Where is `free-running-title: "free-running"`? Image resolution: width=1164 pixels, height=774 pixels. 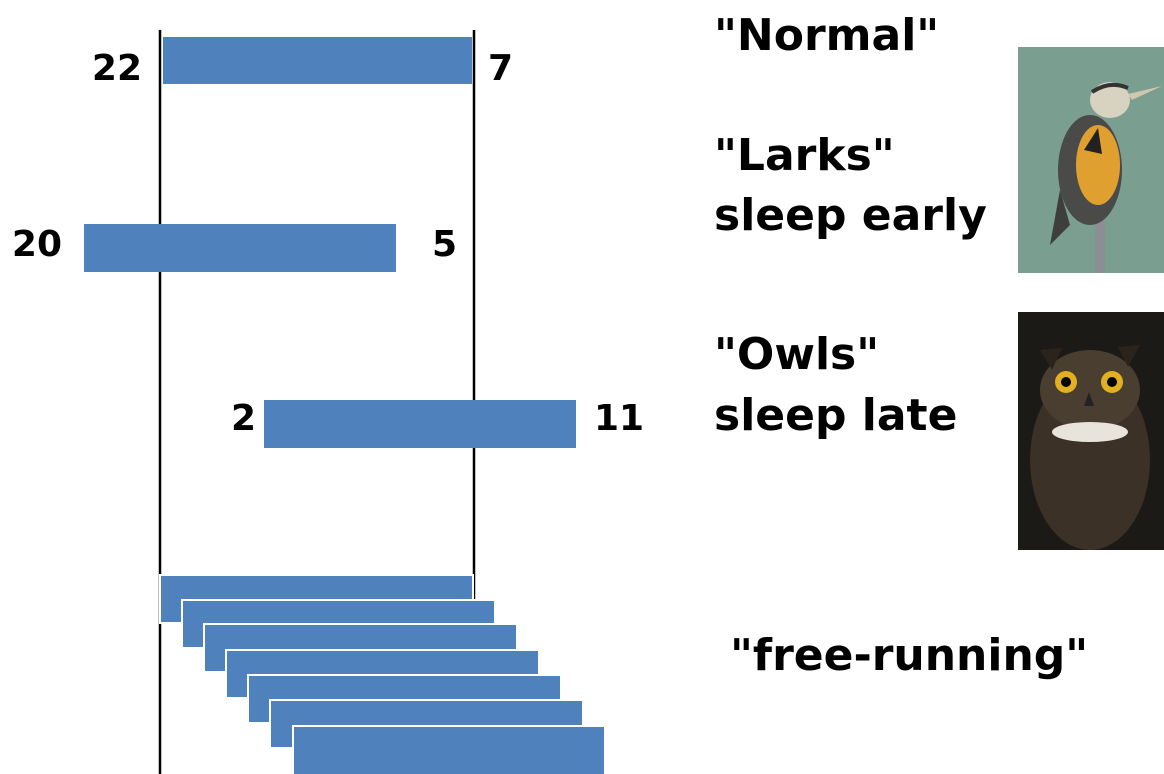
free-running-title: "free-running" is located at coordinates (909, 655).